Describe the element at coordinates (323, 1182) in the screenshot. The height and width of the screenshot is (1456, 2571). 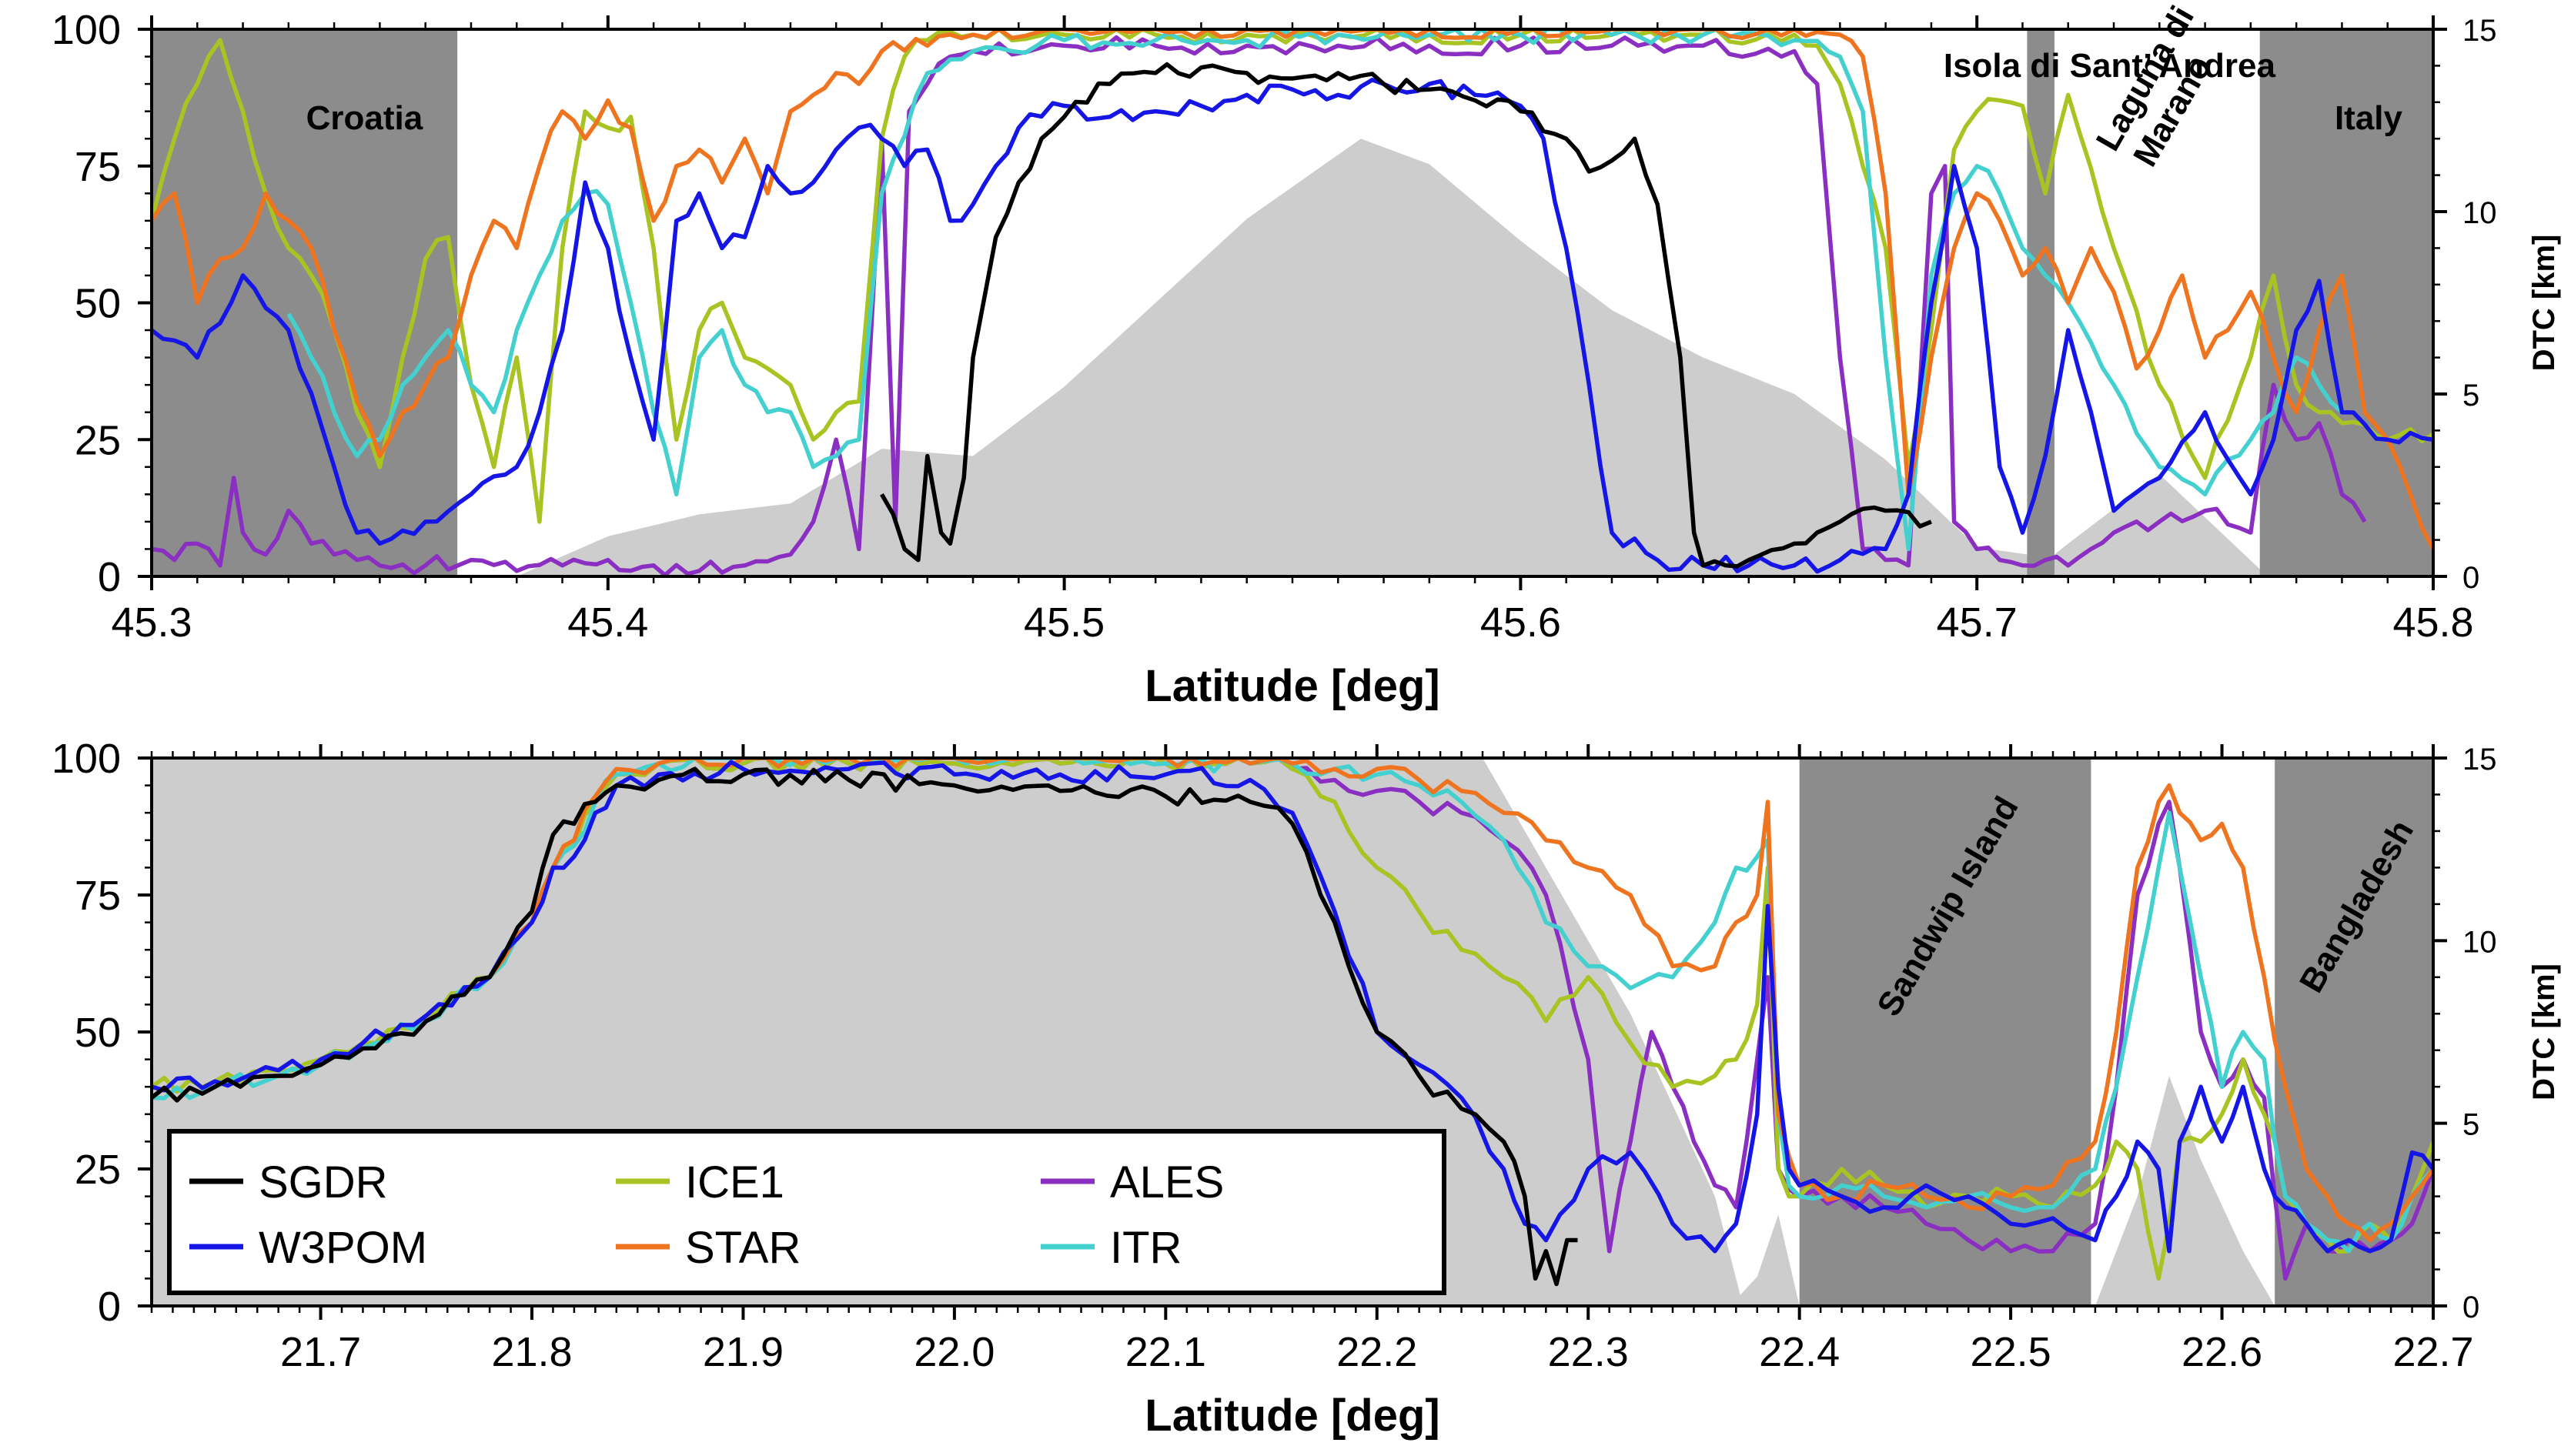
I see `legend-label-sgdr: SGDR` at that location.